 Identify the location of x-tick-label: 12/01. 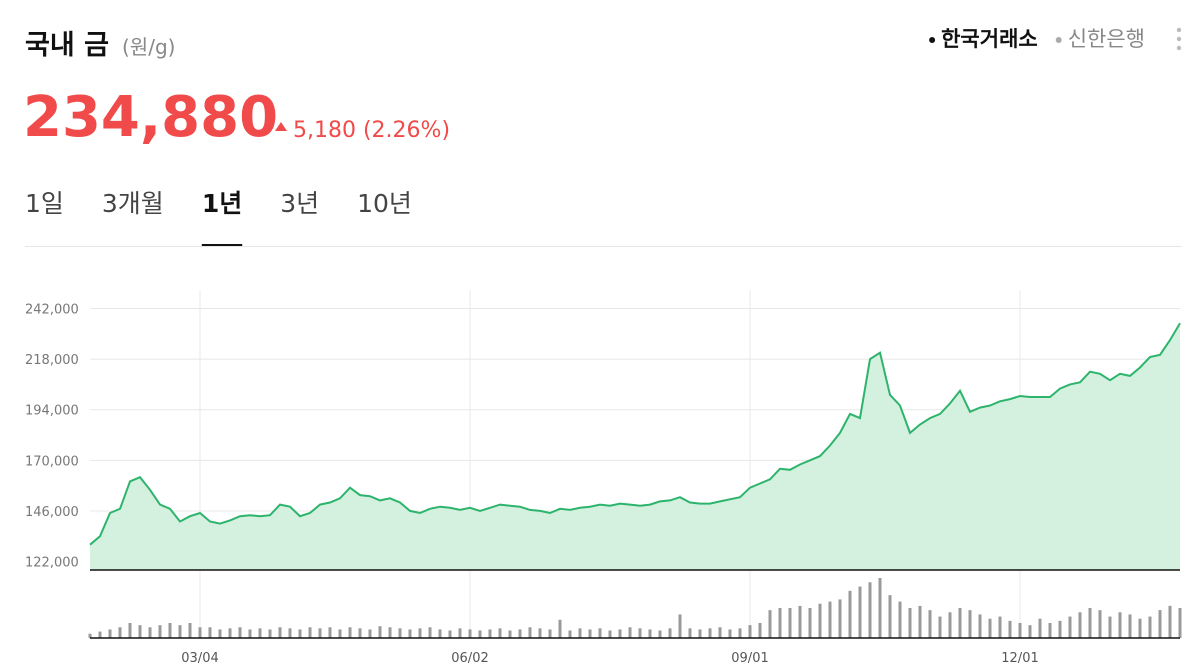
(1019, 658).